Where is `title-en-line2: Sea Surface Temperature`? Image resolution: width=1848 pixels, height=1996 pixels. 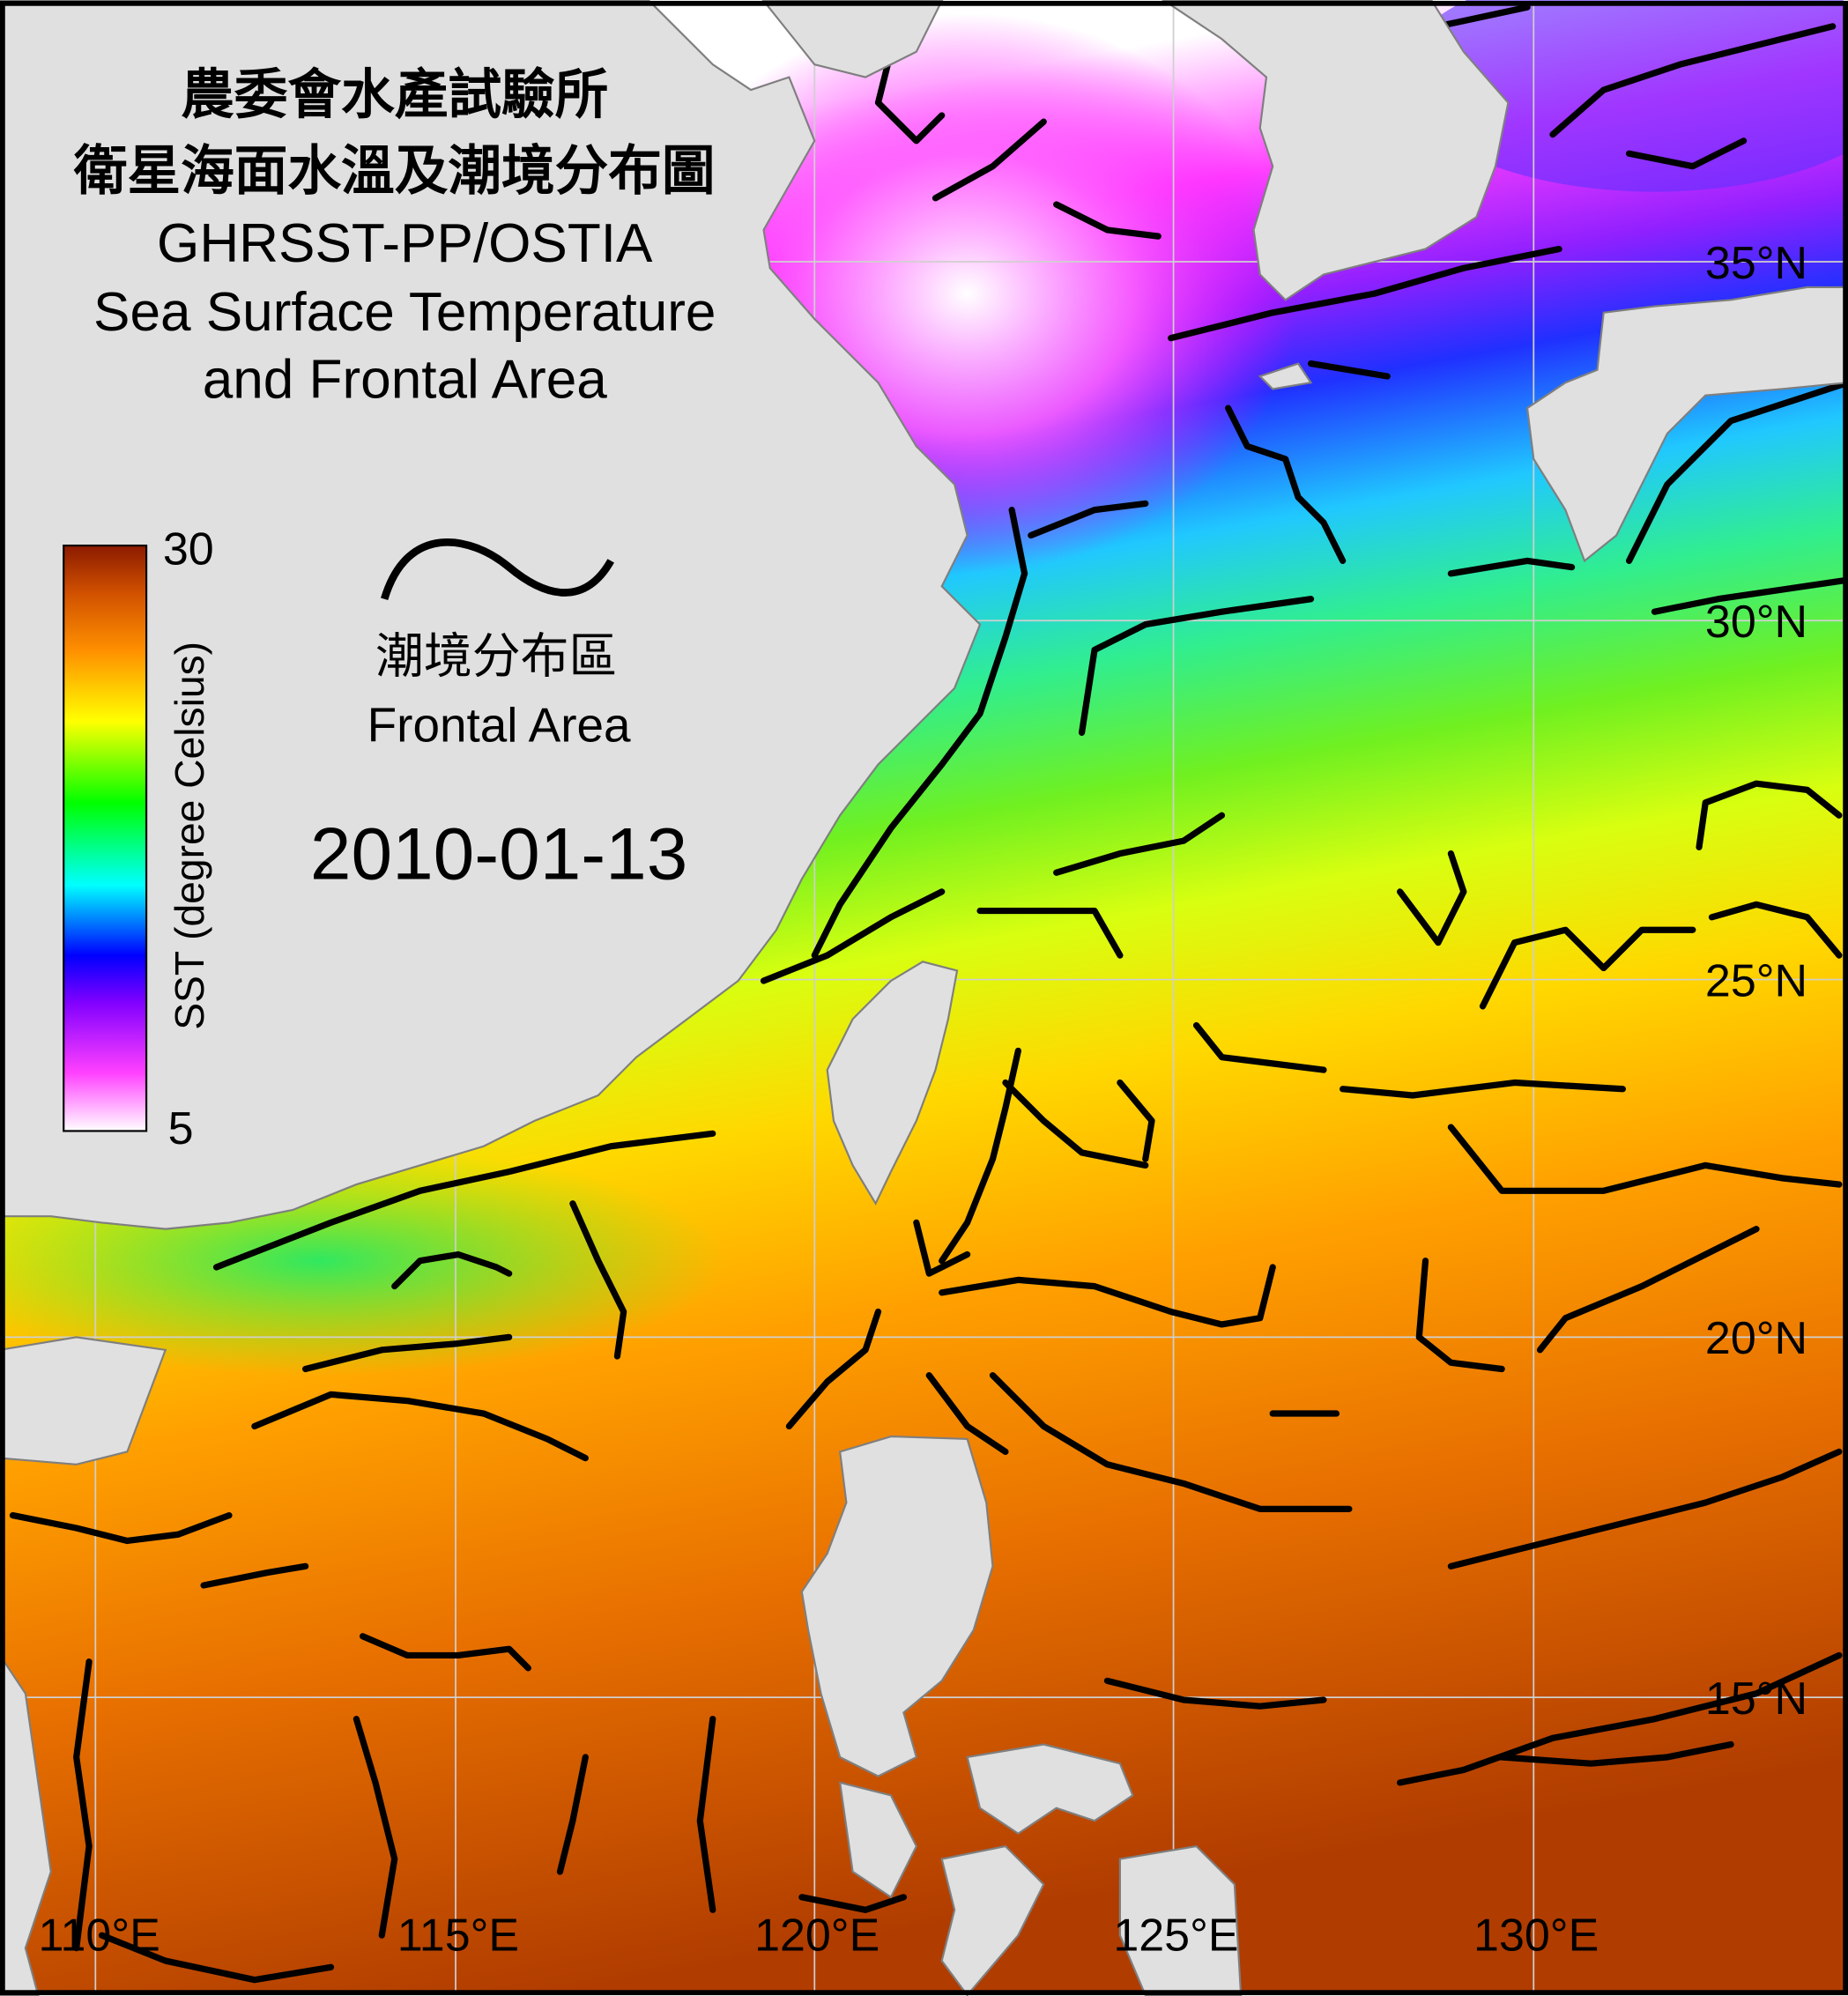 title-en-line2: Sea Surface Temperature is located at coordinates (405, 312).